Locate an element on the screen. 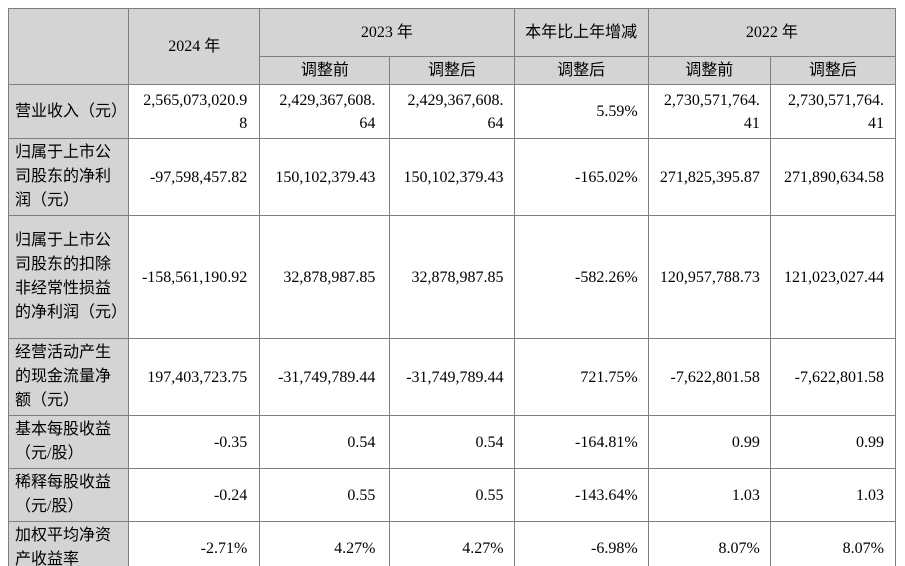 The height and width of the screenshot is (566, 905). subheader-2023-post-adjust: 调整后 is located at coordinates (452, 70).